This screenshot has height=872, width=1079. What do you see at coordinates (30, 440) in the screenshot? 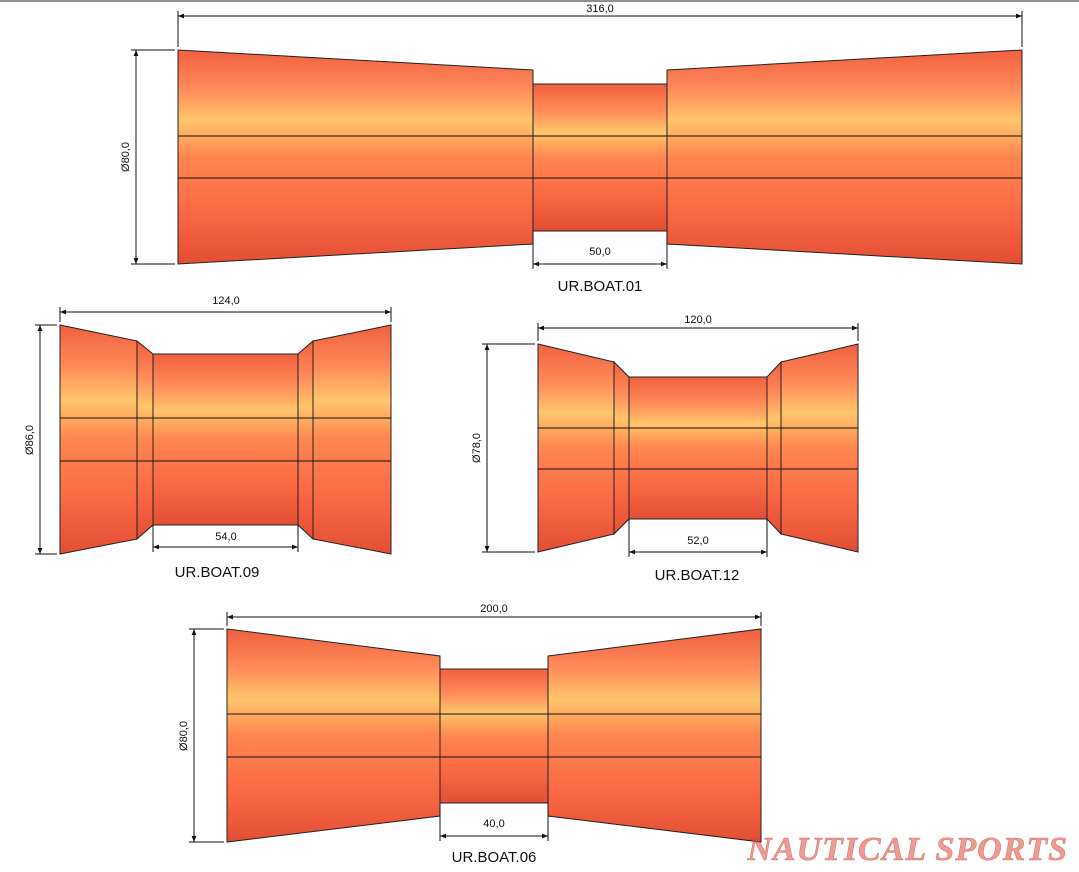
I see `diameter-label: Ø86,0` at bounding box center [30, 440].